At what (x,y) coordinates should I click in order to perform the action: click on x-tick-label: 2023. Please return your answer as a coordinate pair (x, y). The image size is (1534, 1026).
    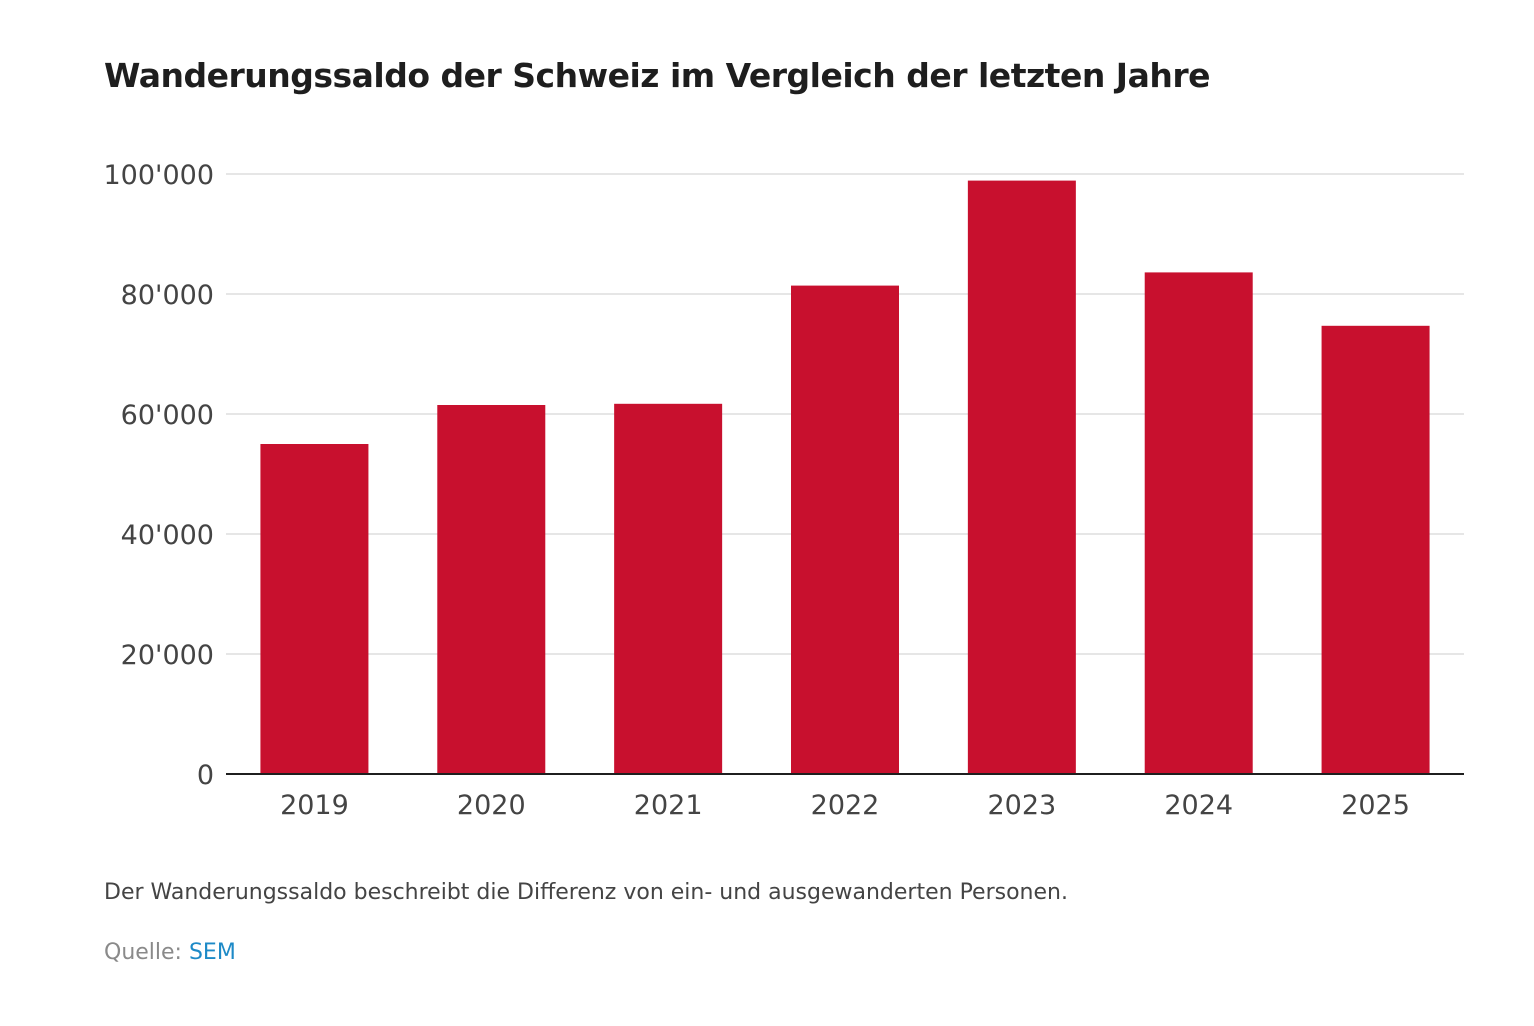
    Looking at the image, I should click on (1021, 805).